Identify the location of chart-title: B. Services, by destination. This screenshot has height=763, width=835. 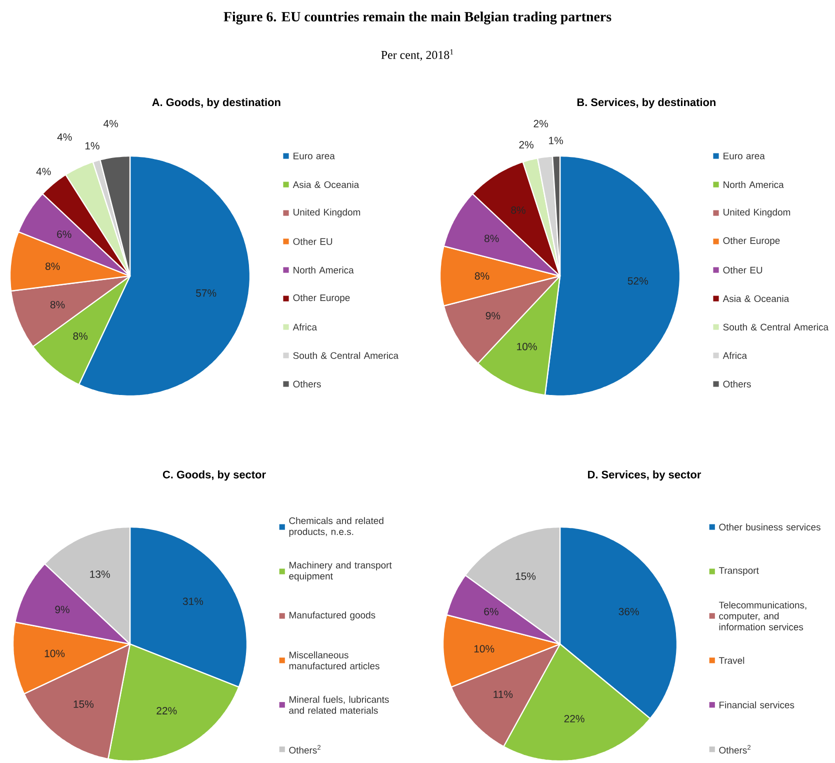
(646, 103).